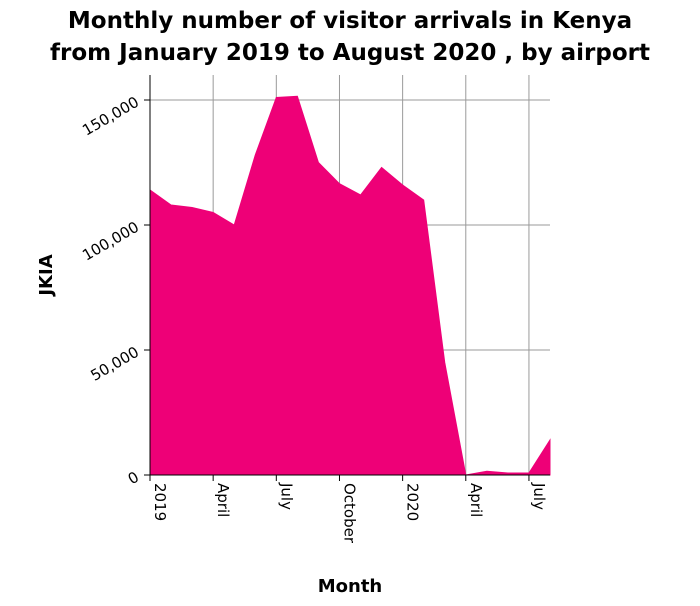  Describe the element at coordinates (115, 364) in the screenshot. I see `y-tick-label: 50,000` at that location.